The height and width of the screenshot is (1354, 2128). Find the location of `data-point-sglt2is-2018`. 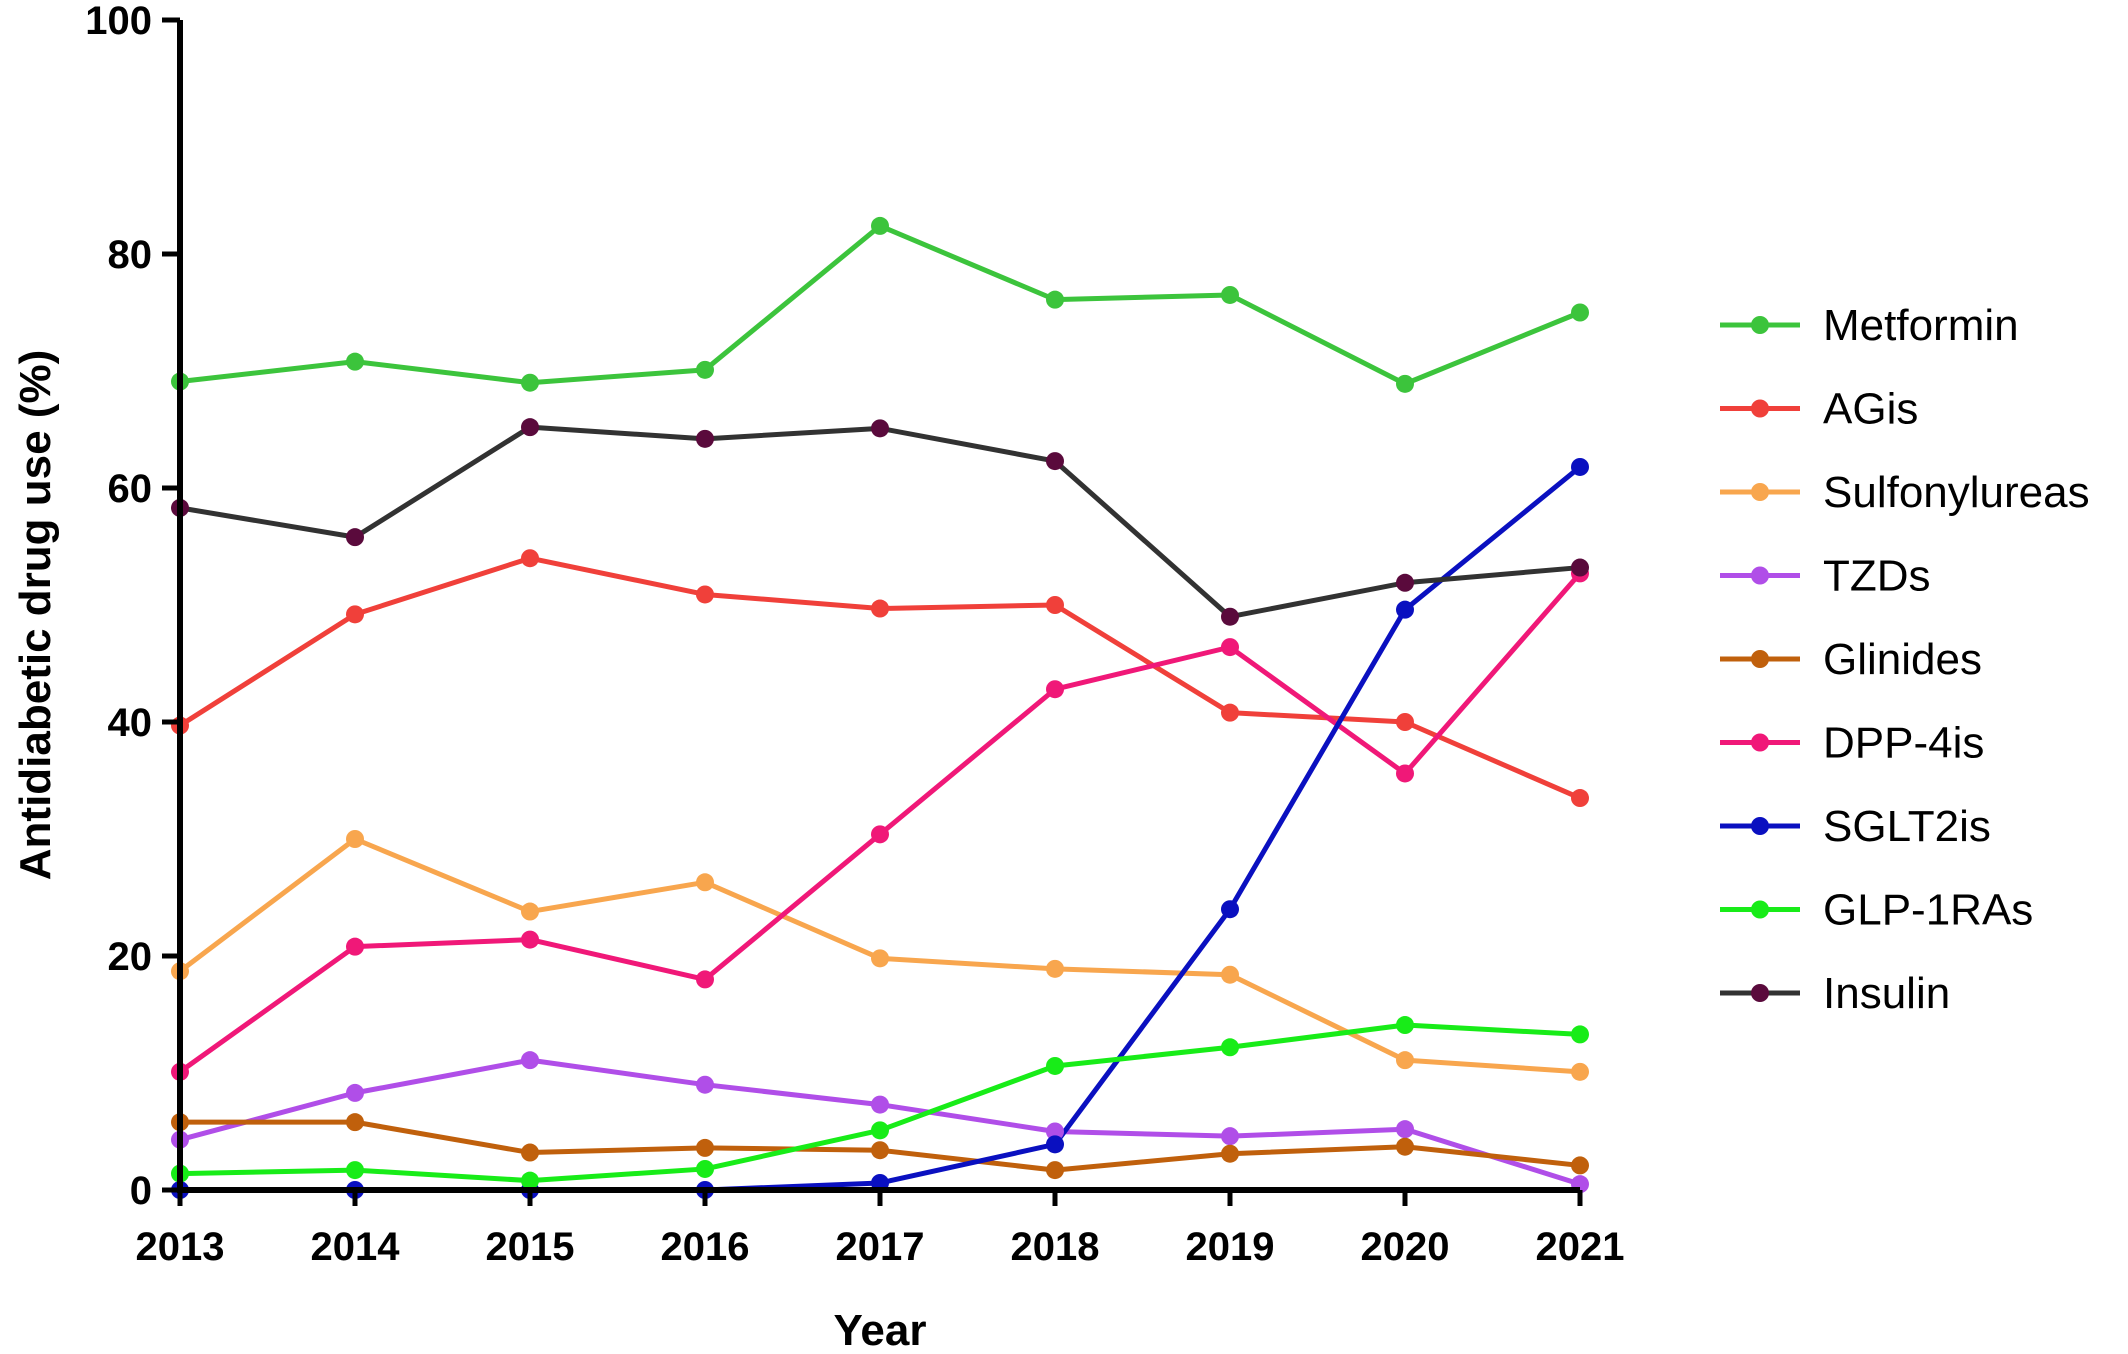

data-point-sglt2is-2018 is located at coordinates (1055, 1144).